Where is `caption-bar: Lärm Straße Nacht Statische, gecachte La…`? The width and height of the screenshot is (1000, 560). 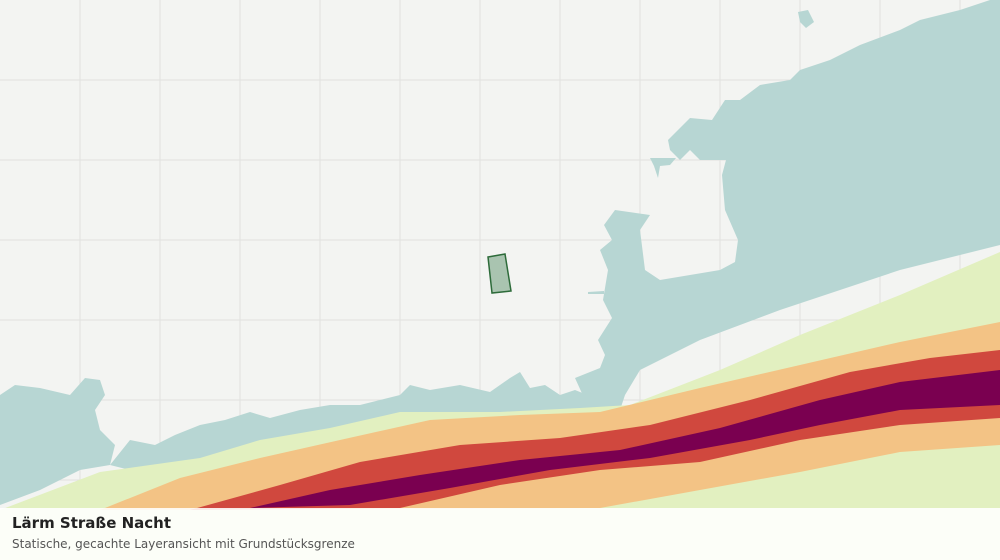
caption-bar: Lärm Straße Nacht Statische, gecachte La… is located at coordinates (500, 534).